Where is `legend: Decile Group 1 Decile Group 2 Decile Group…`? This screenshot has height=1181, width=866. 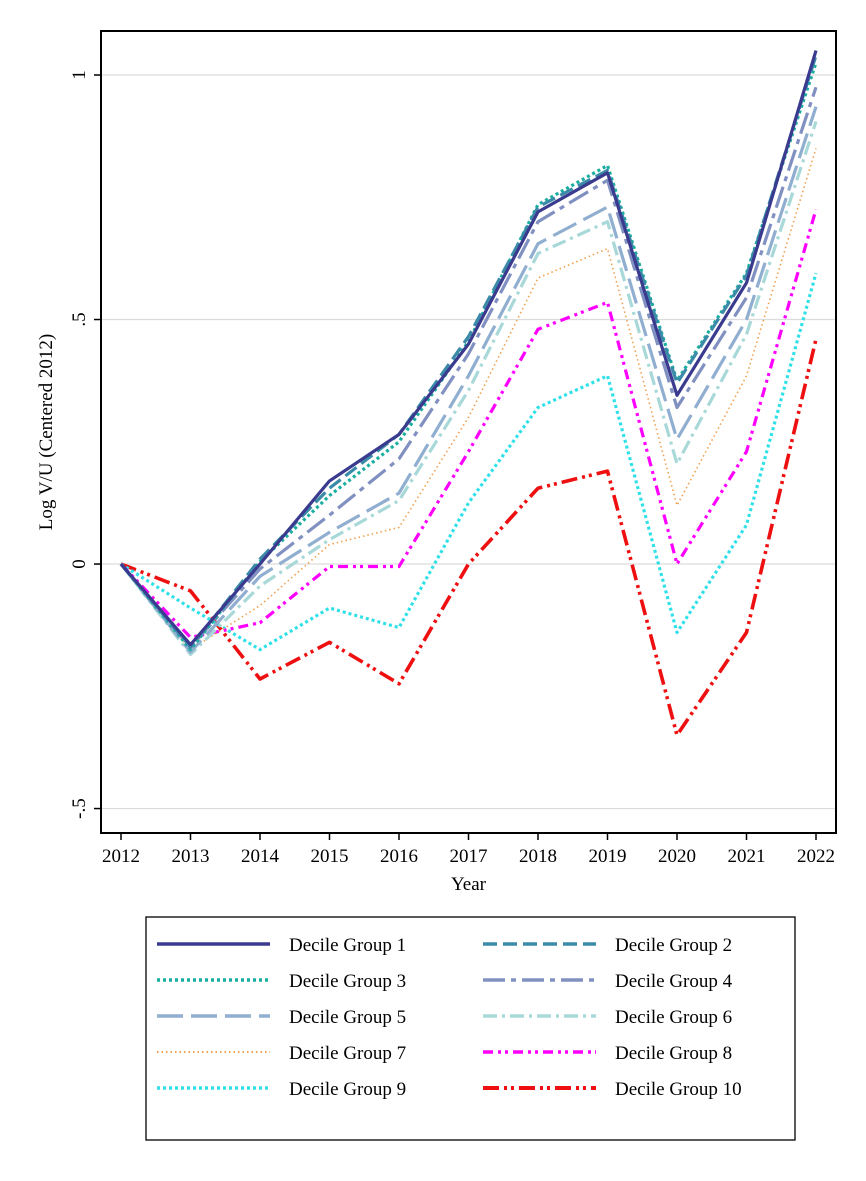
legend: Decile Group 1 Decile Group 2 Decile Group… is located at coordinates (470, 1028).